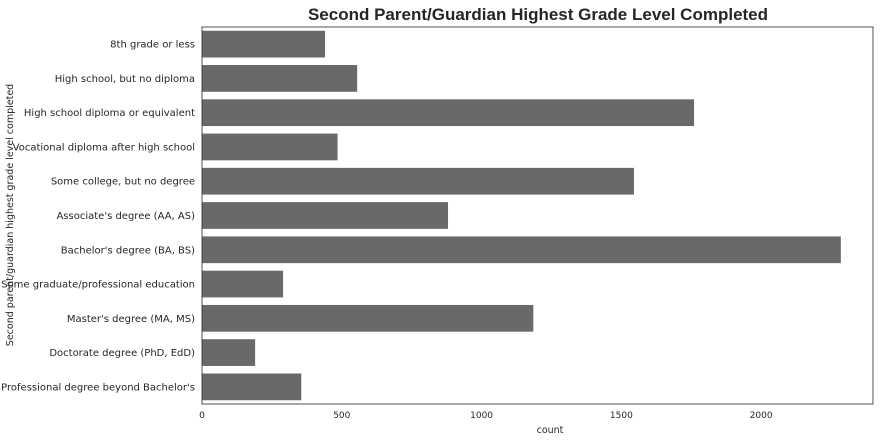 The image size is (882, 442). I want to click on x-tick-label: 2000, so click(761, 416).